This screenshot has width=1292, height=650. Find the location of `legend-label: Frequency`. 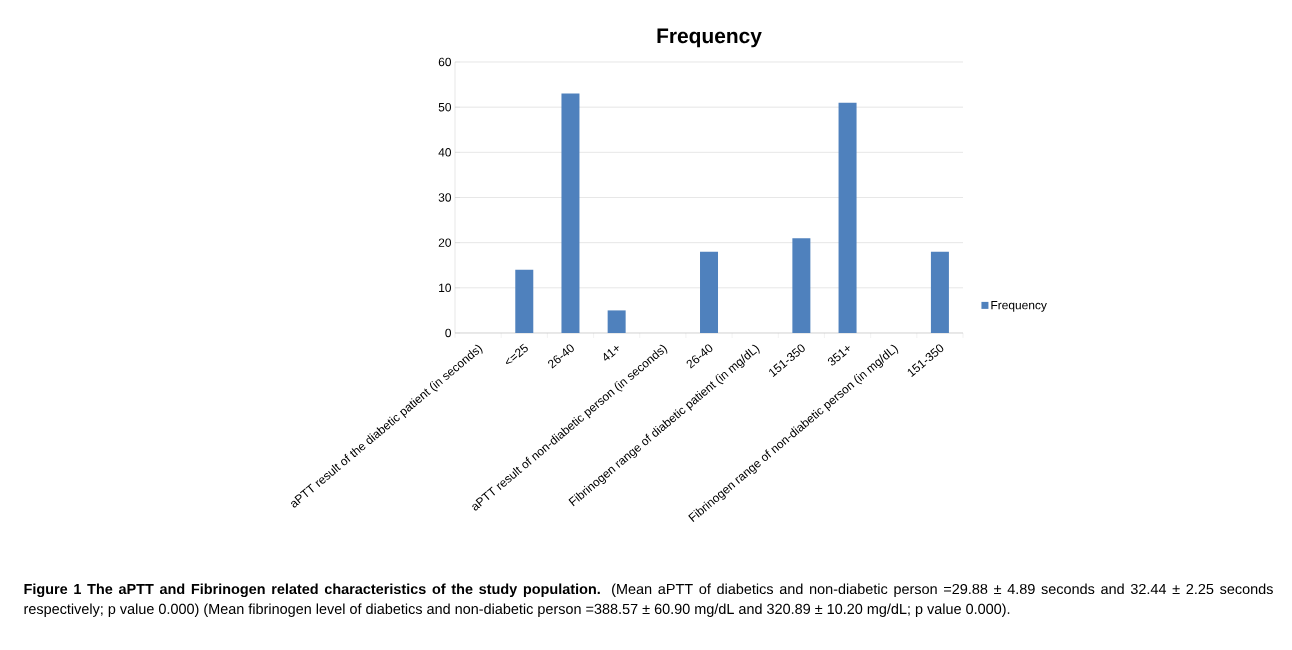

legend-label: Frequency is located at coordinates (1019, 306).